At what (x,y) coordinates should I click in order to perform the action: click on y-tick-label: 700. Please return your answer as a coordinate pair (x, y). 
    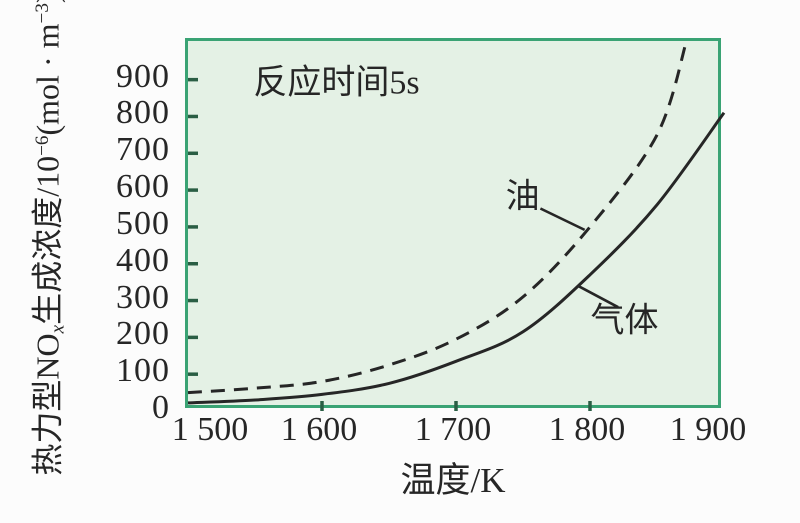
    Looking at the image, I should click on (143, 150).